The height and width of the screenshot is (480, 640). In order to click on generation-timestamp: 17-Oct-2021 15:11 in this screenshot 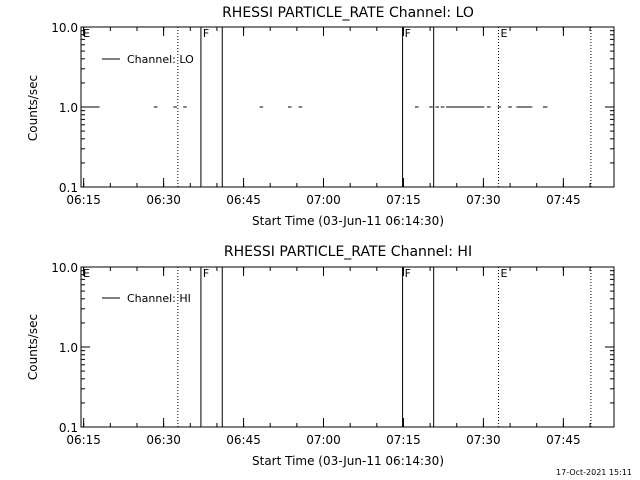, I will do `click(594, 472)`.